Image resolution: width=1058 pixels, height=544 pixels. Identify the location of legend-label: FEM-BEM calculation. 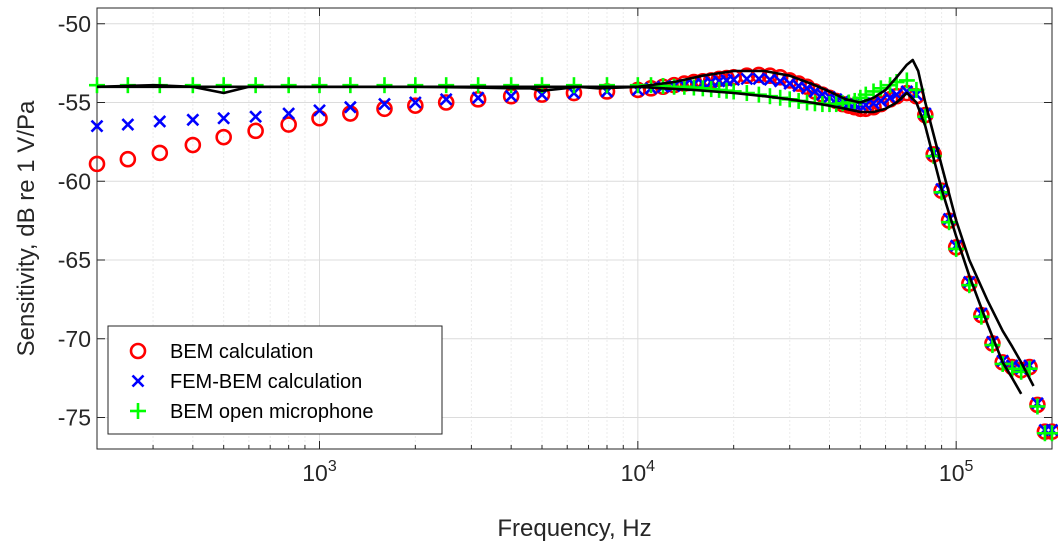
(266, 382).